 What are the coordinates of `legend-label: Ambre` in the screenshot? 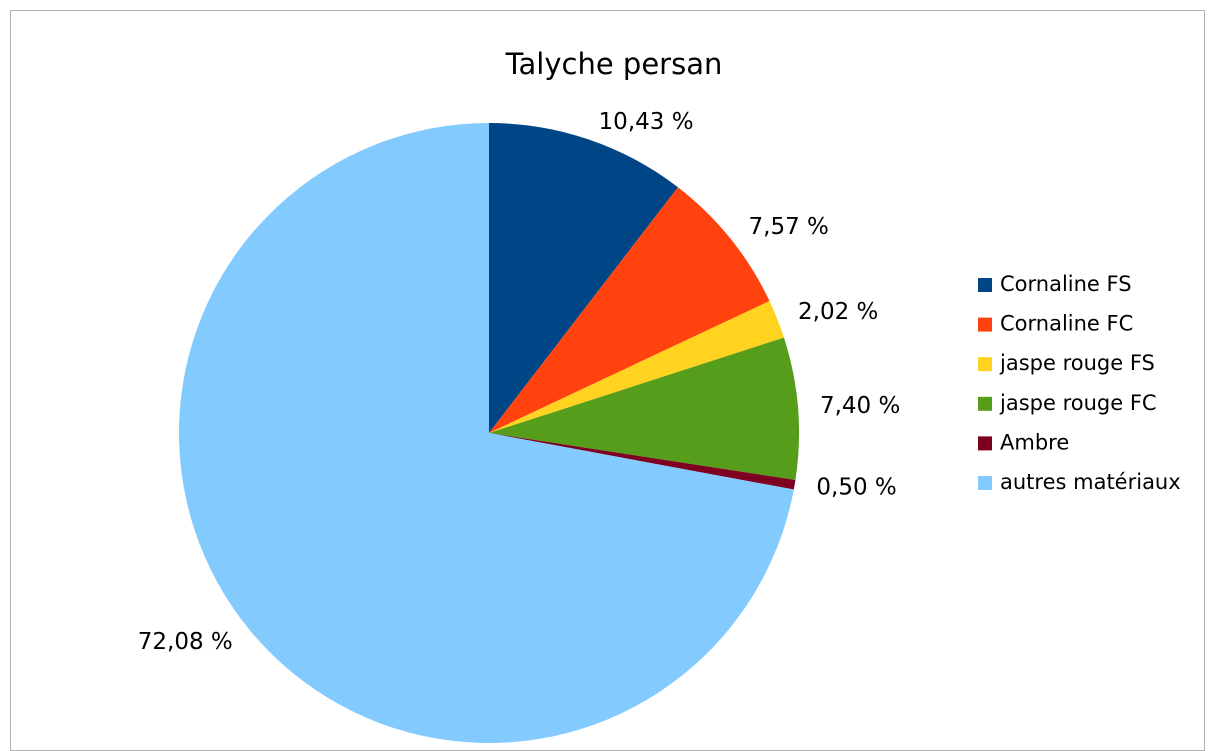 It's located at (1034, 442).